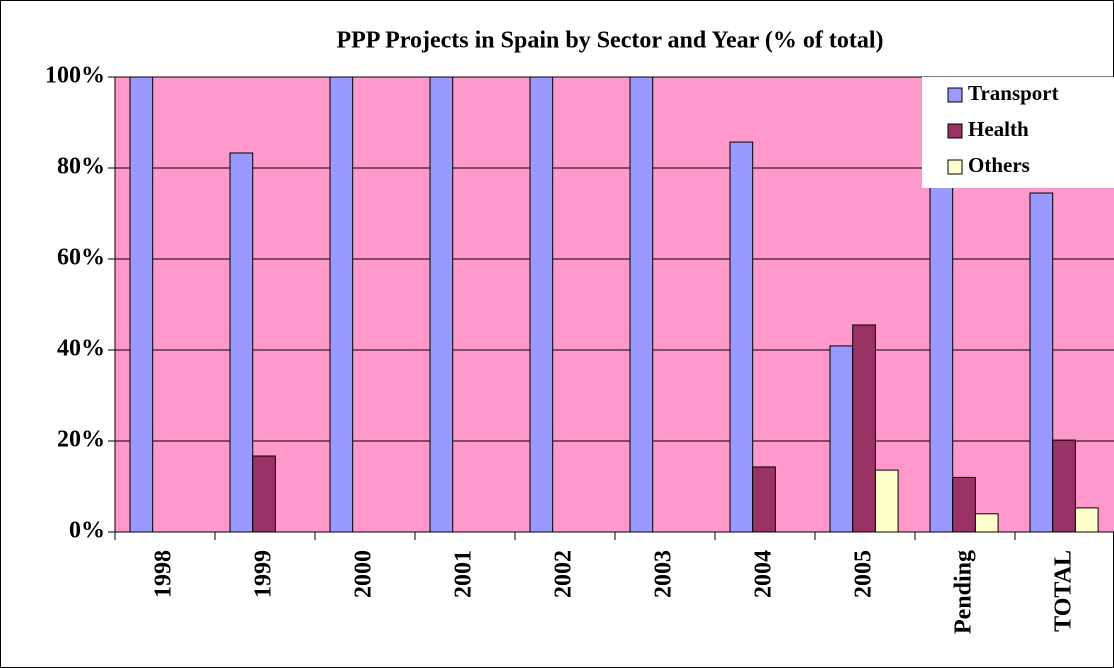 The image size is (1114, 668). Describe the element at coordinates (75, 76) in the screenshot. I see `y-tick-label: 100%` at that location.